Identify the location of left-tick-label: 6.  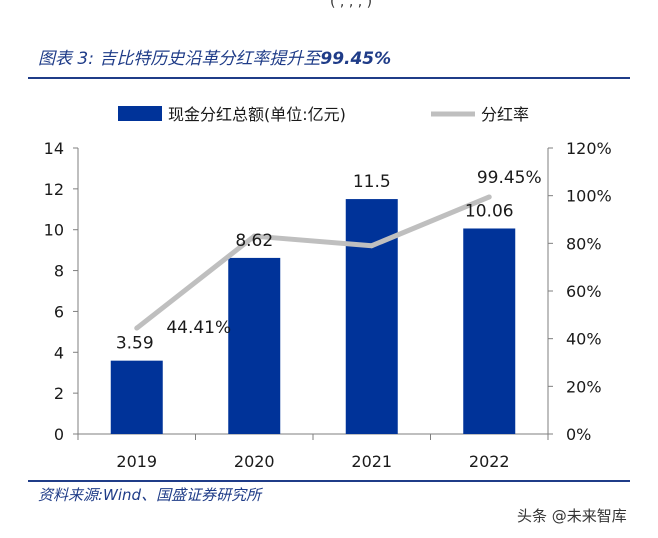
(59, 311).